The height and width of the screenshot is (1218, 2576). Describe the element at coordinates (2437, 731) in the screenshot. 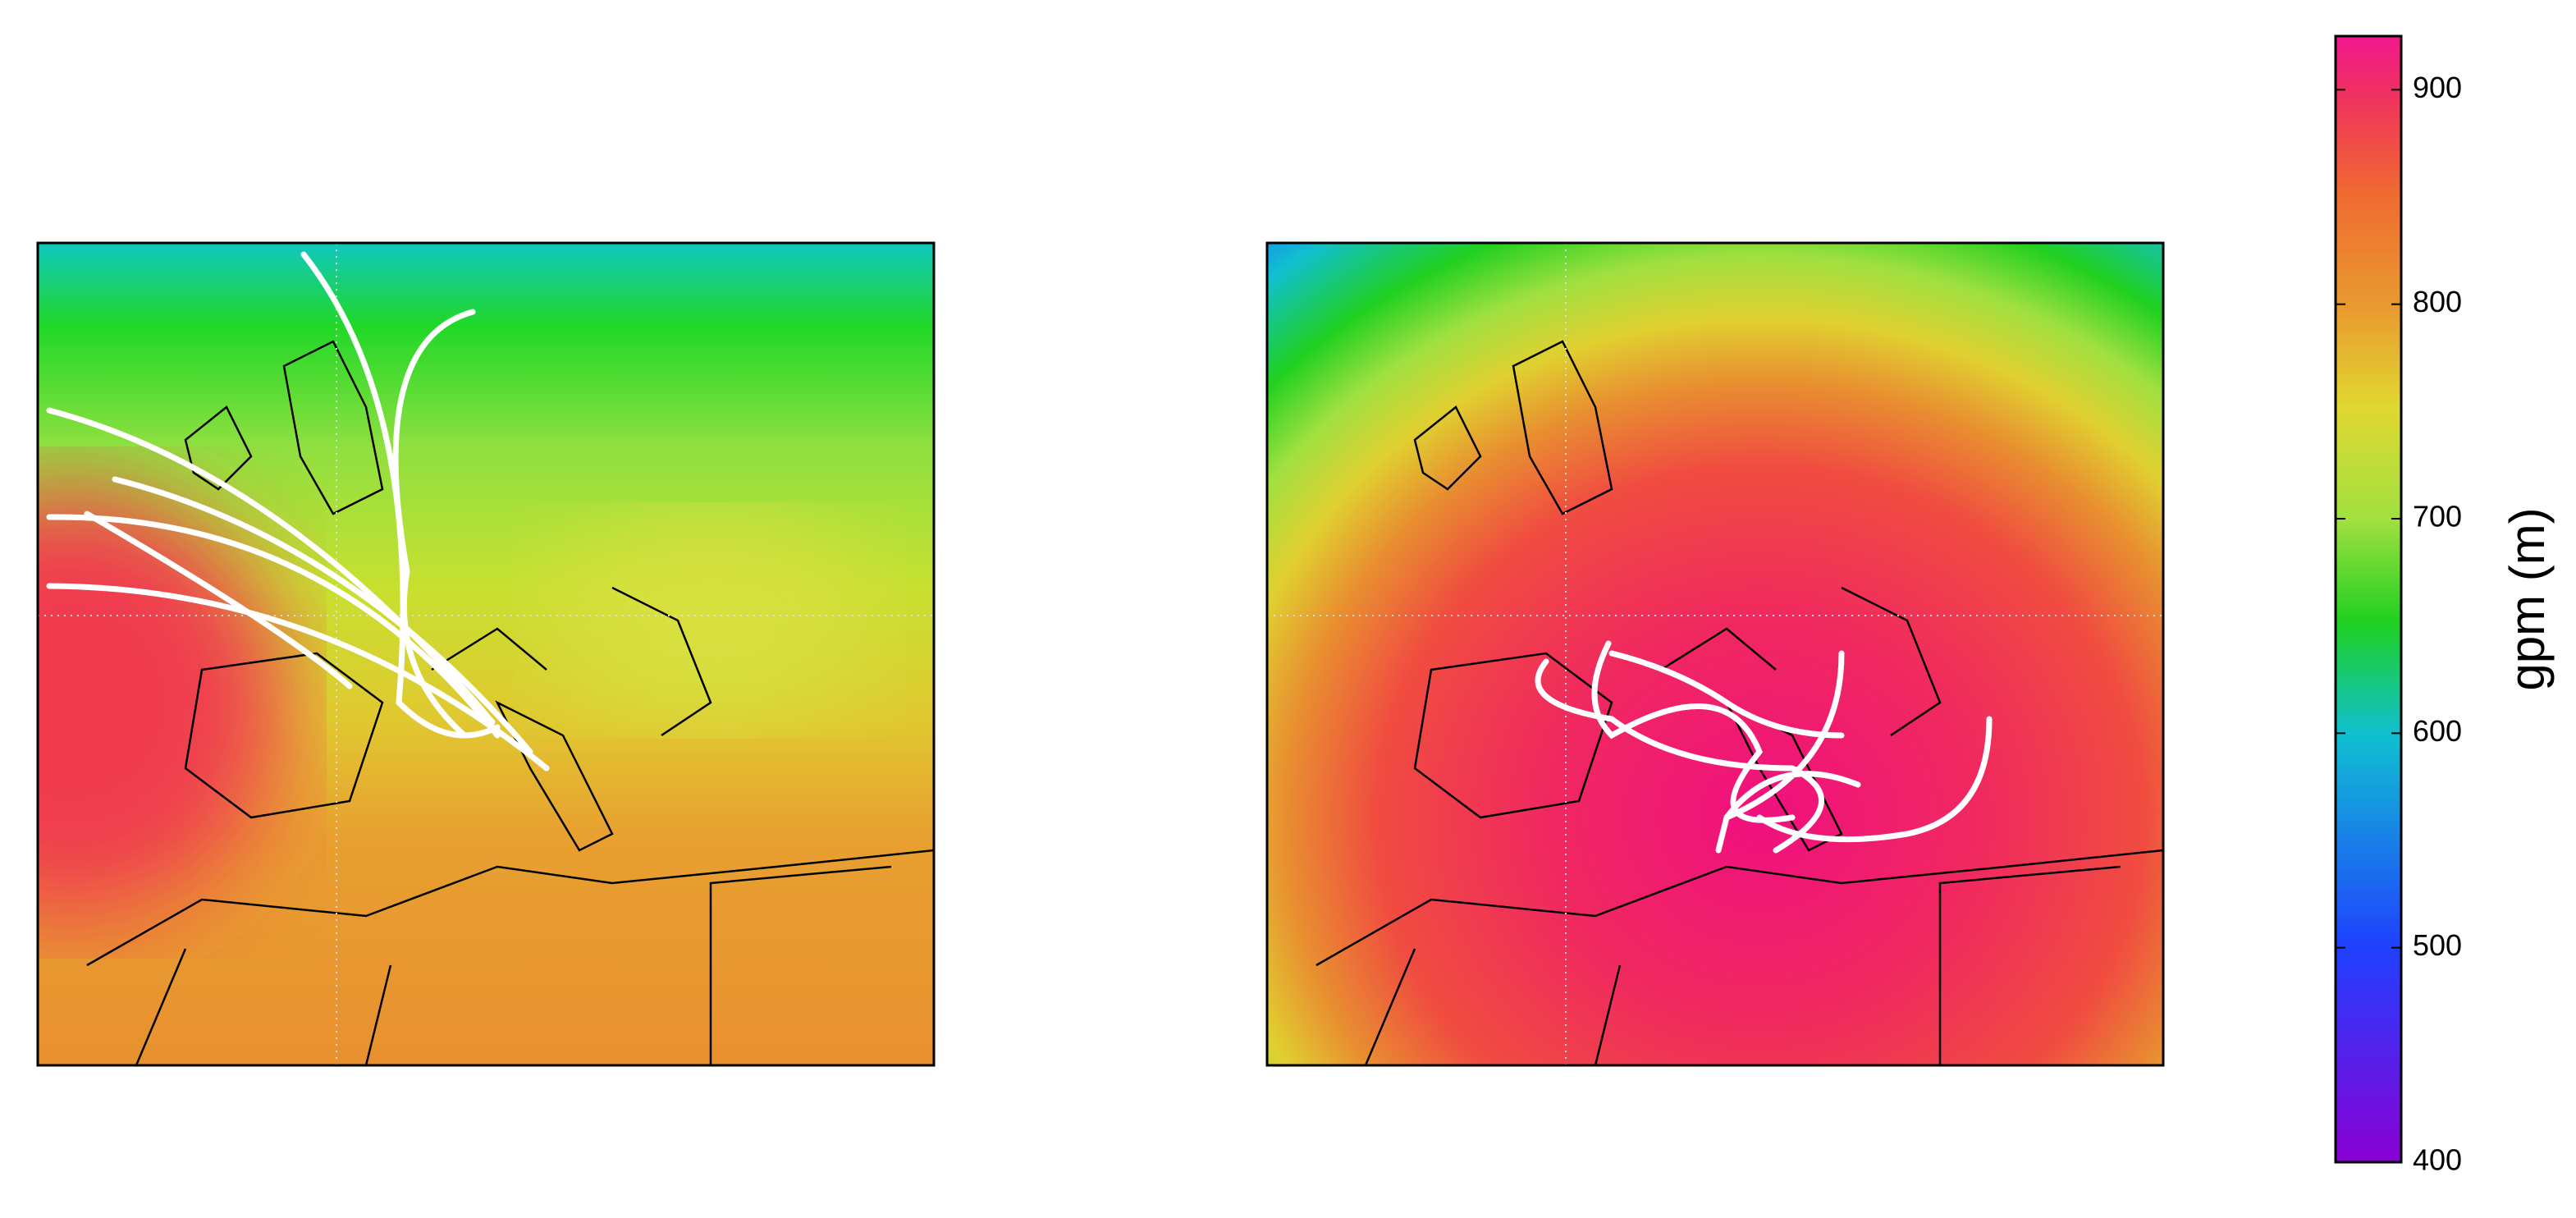

I see `colorbar-tick-label: 600` at that location.